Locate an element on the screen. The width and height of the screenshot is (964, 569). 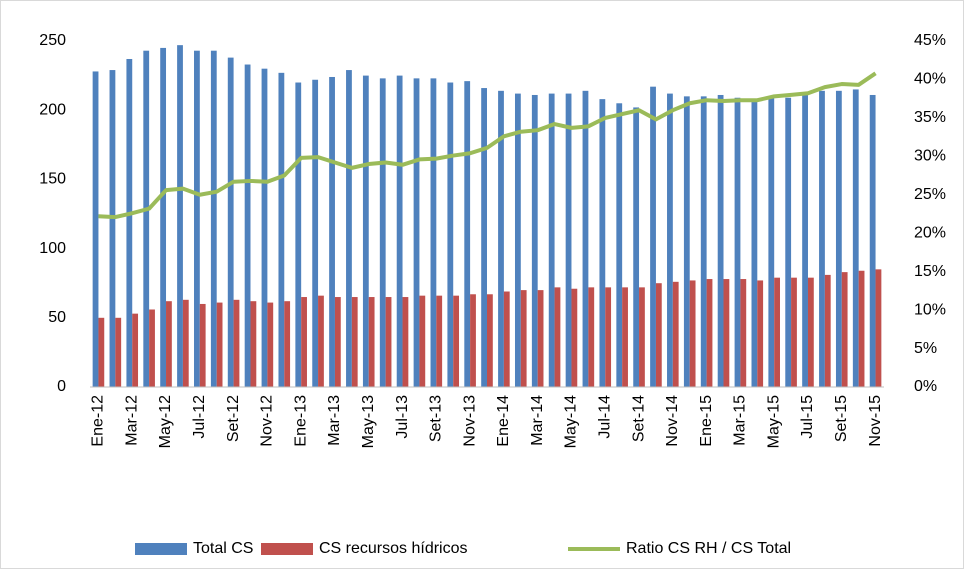
x-tick-label: Set-13 is located at coordinates (436, 418).